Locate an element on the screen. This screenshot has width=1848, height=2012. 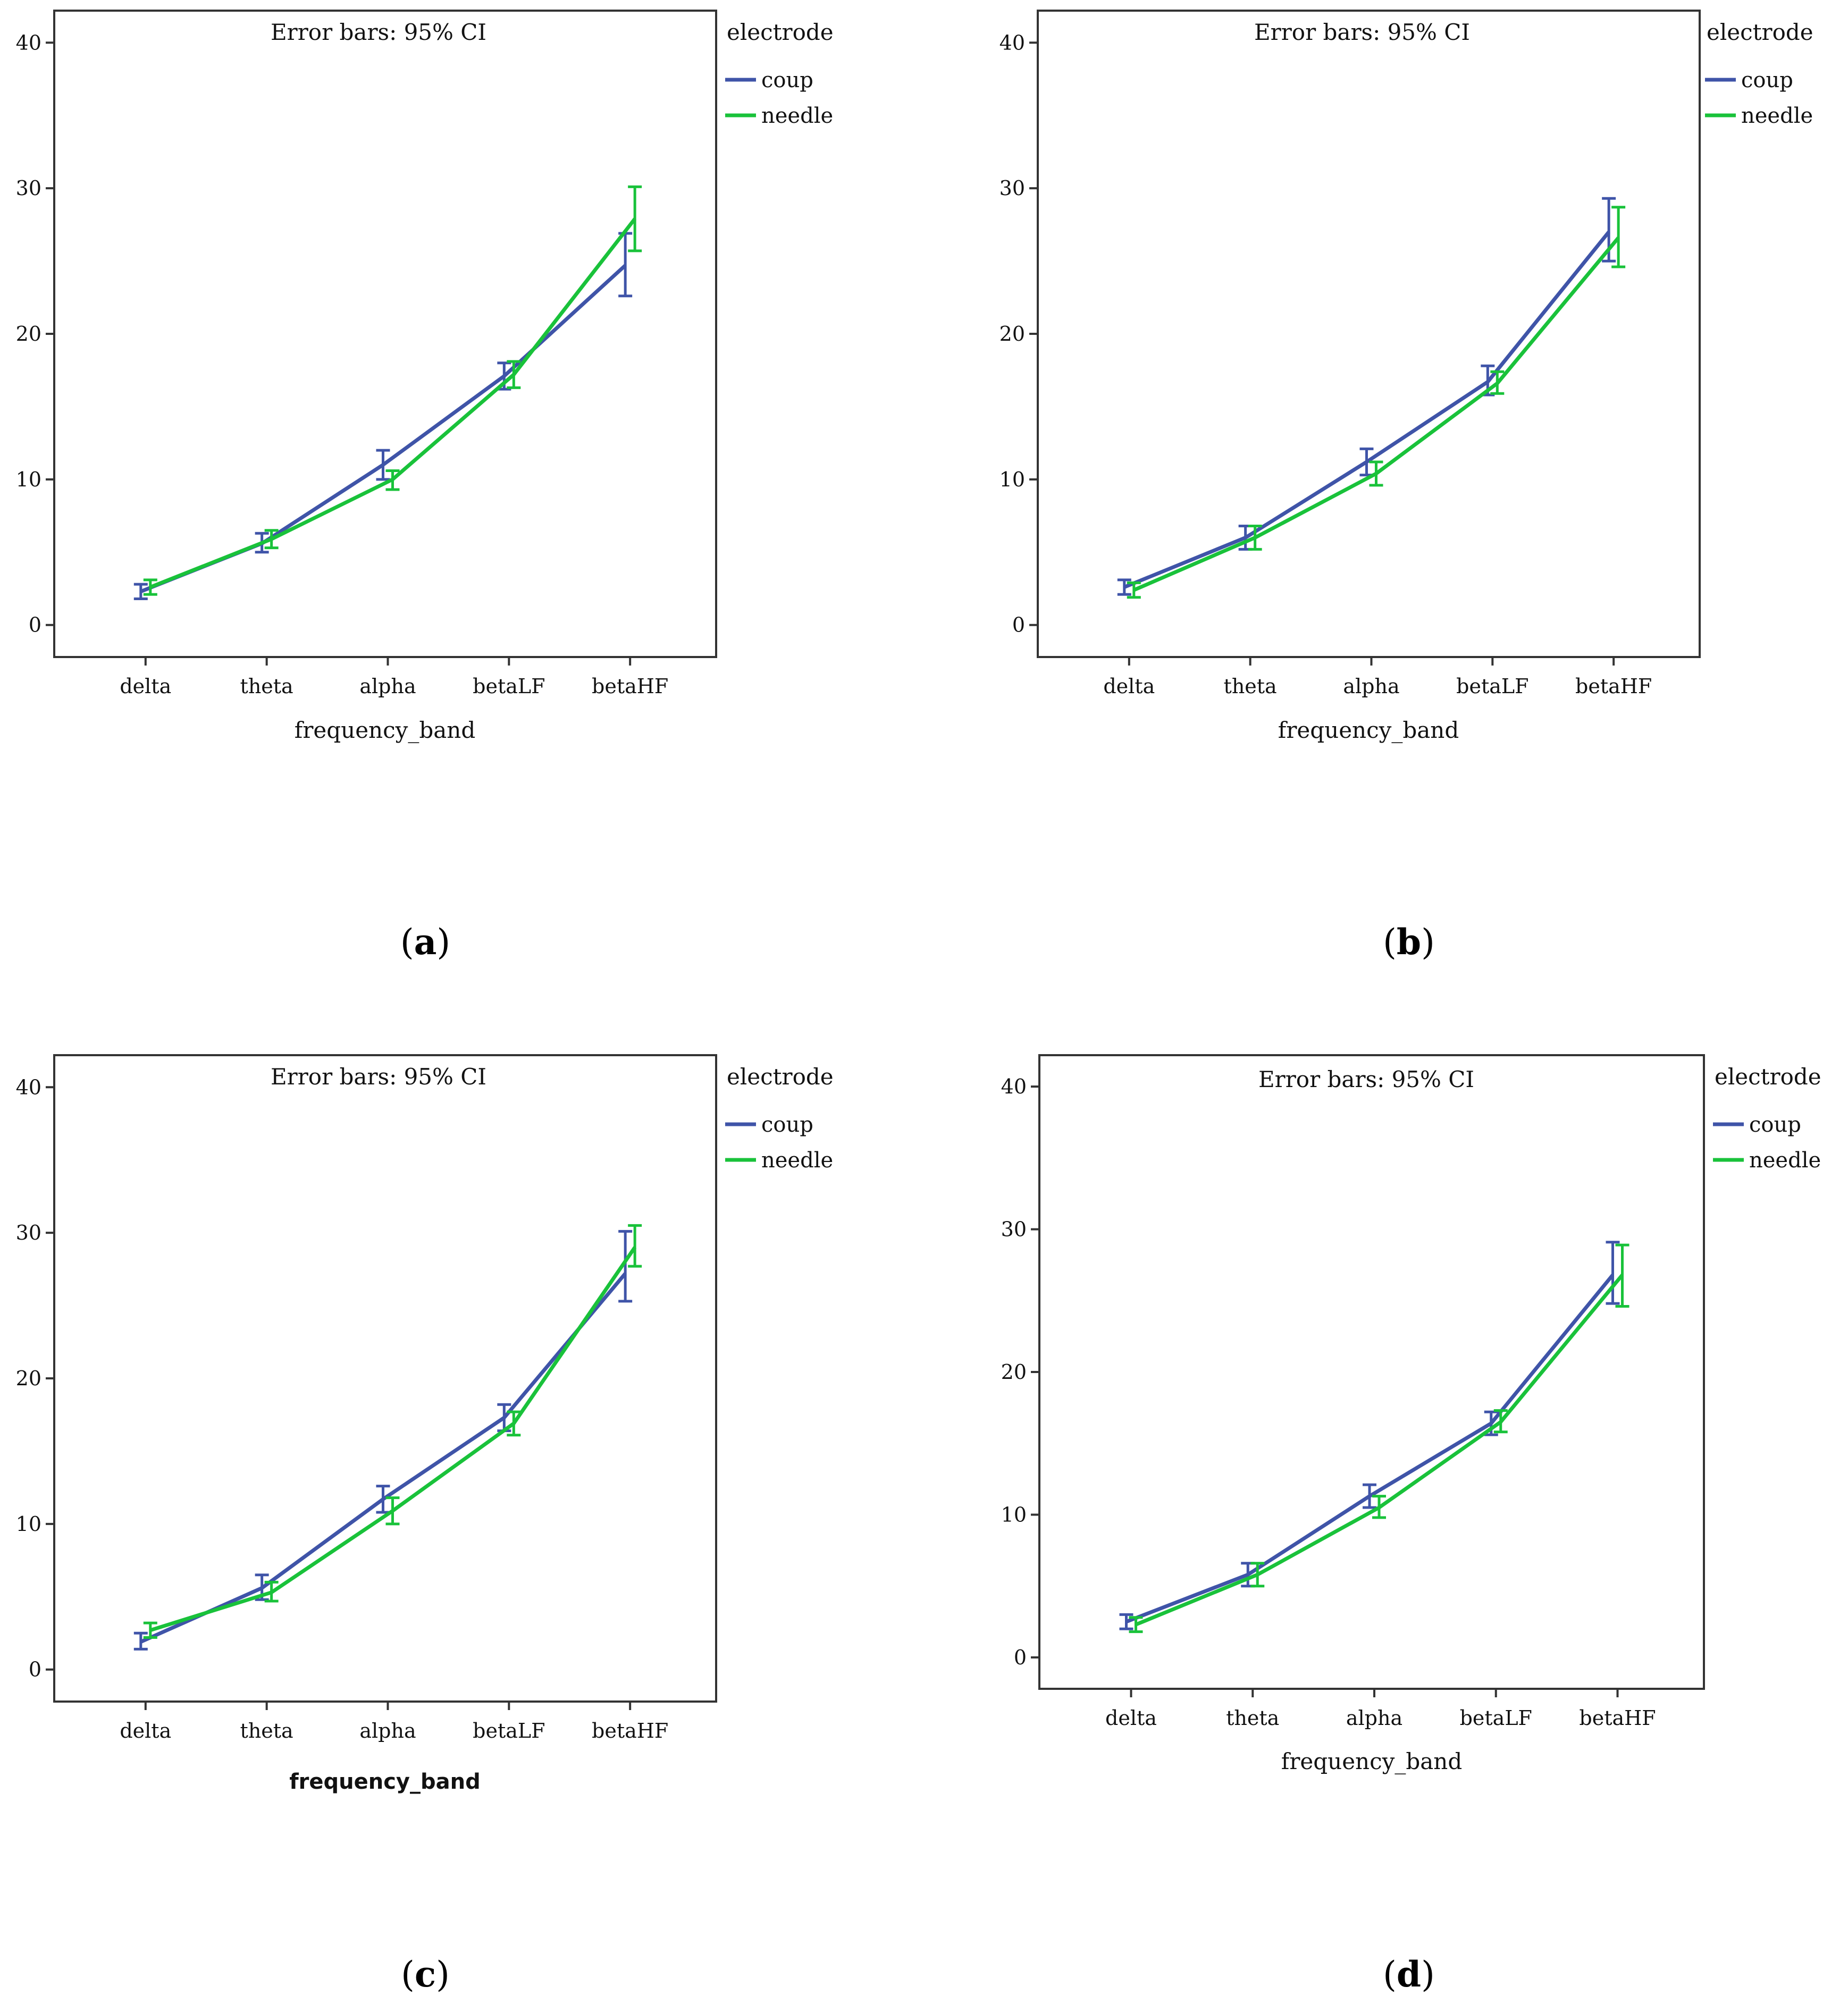
panel-label-d: (d) is located at coordinates (1409, 1974).